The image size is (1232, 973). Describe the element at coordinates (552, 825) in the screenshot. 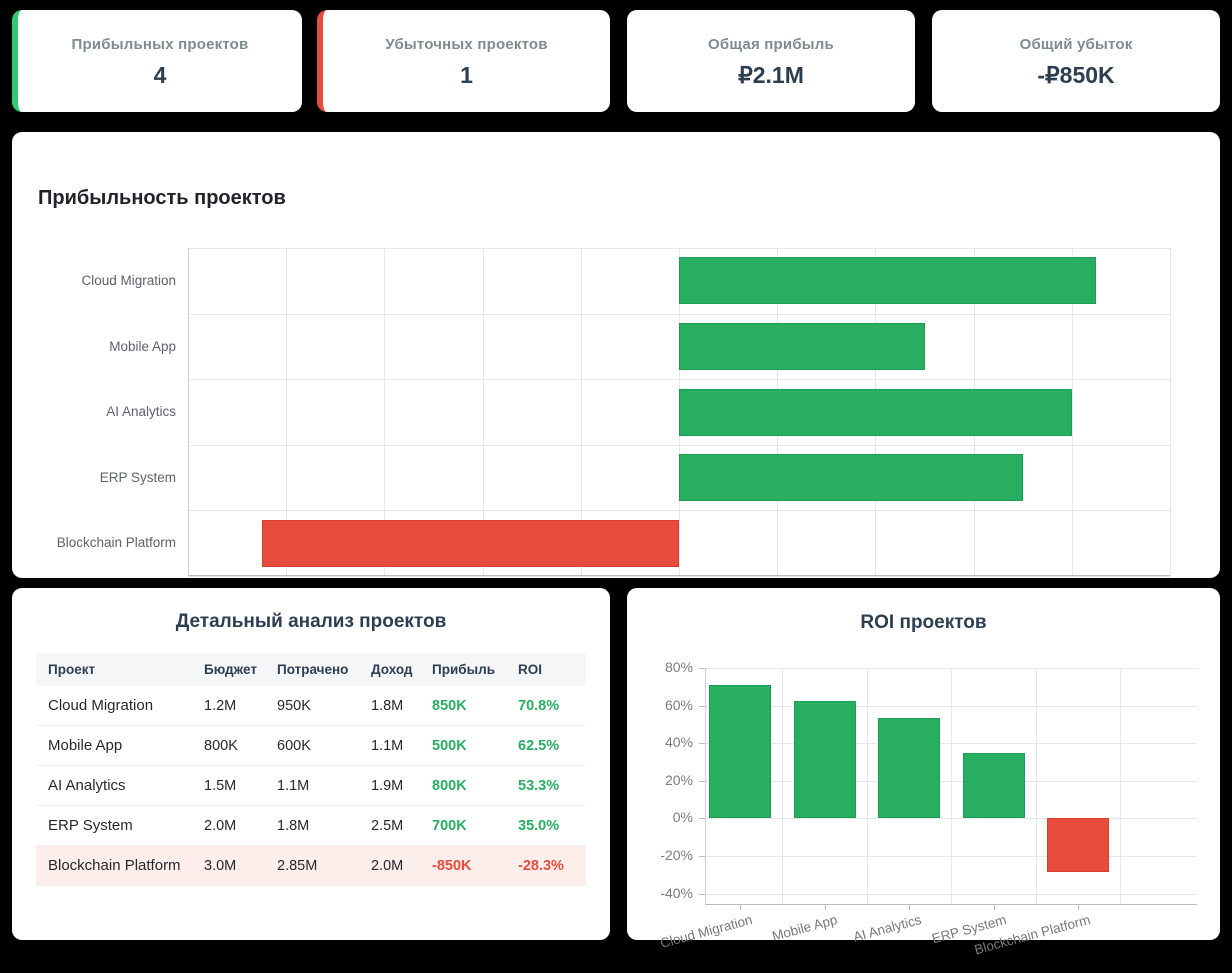

I see `value-cell: 35.0%` at that location.